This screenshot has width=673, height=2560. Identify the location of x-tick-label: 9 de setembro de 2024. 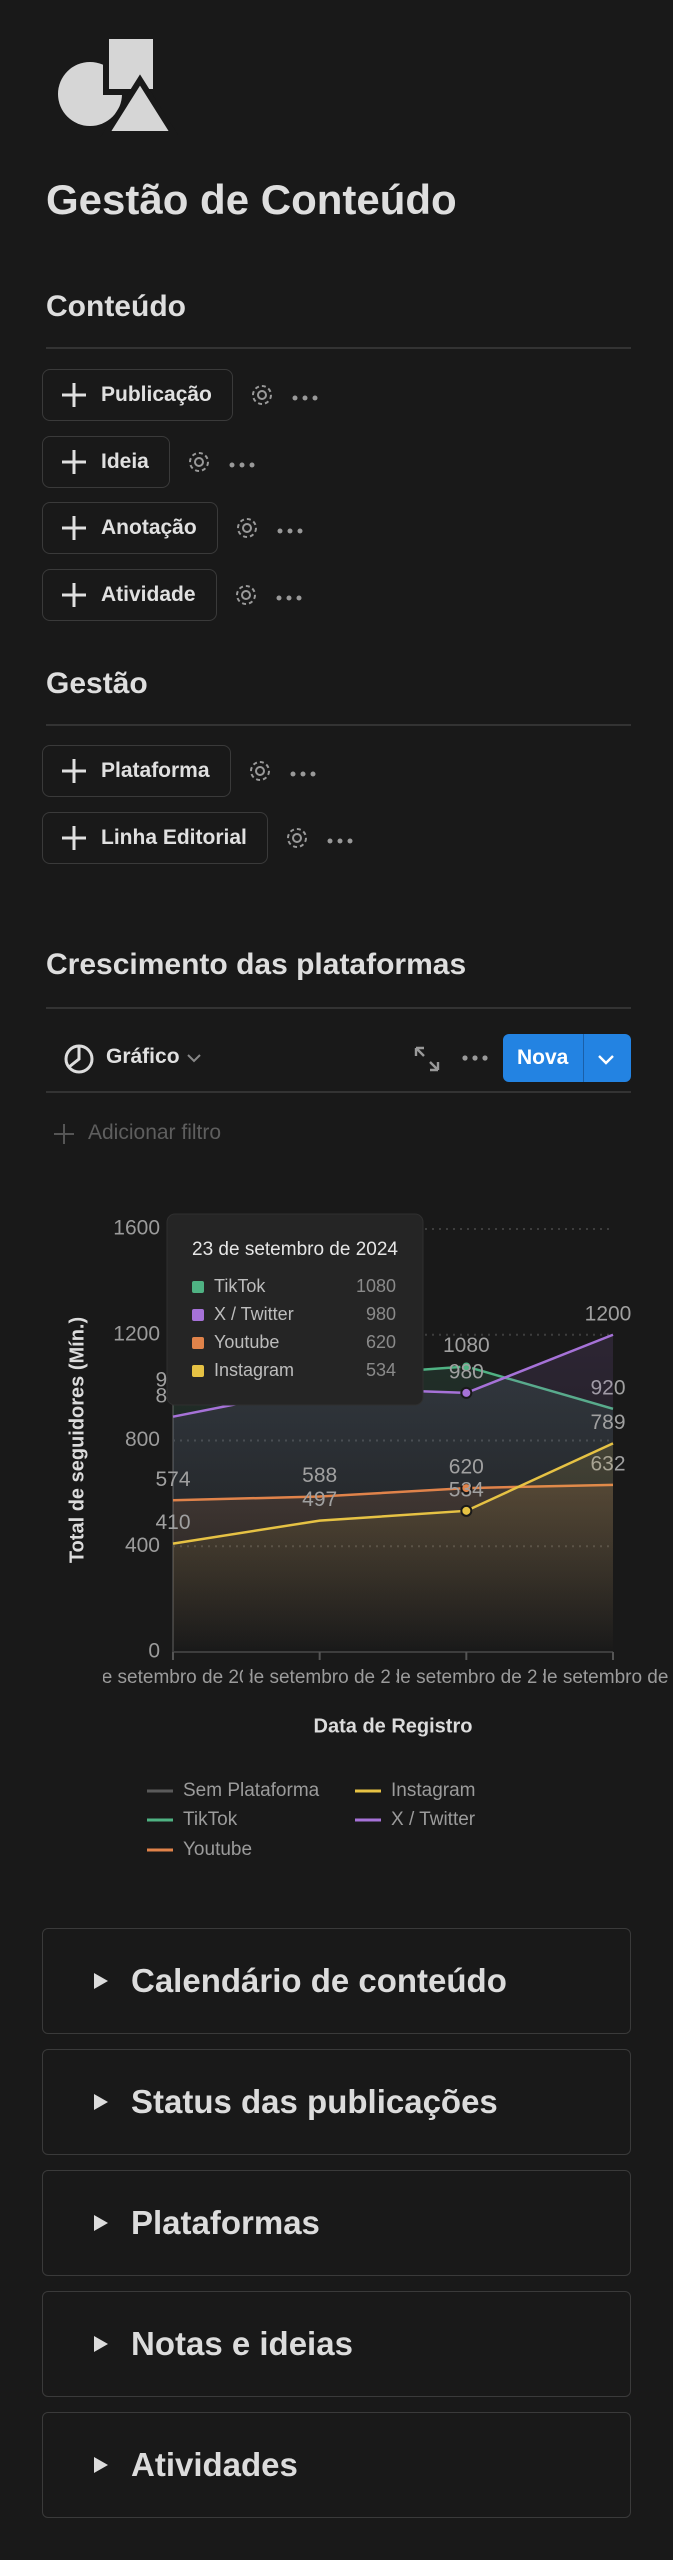
(173, 1677).